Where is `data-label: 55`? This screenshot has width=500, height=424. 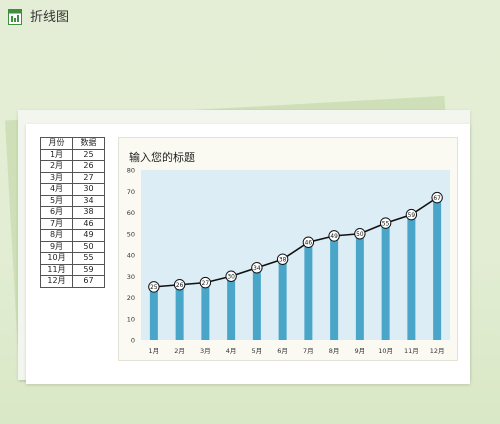
data-label: 55 is located at coordinates (386, 224).